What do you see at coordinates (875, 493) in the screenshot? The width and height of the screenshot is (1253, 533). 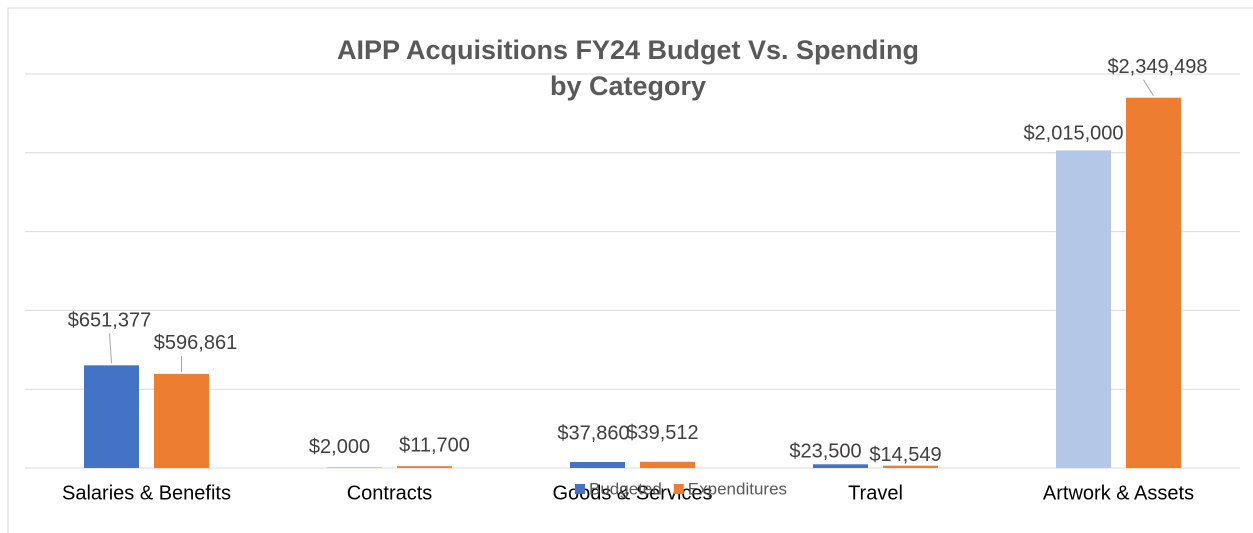 I see `x-tick-label: Travel` at bounding box center [875, 493].